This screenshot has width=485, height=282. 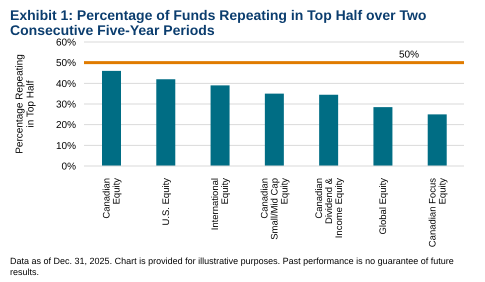 What do you see at coordinates (329, 207) in the screenshot?
I see `x-tick-label: Canadian Dividend & Income Equity` at bounding box center [329, 207].